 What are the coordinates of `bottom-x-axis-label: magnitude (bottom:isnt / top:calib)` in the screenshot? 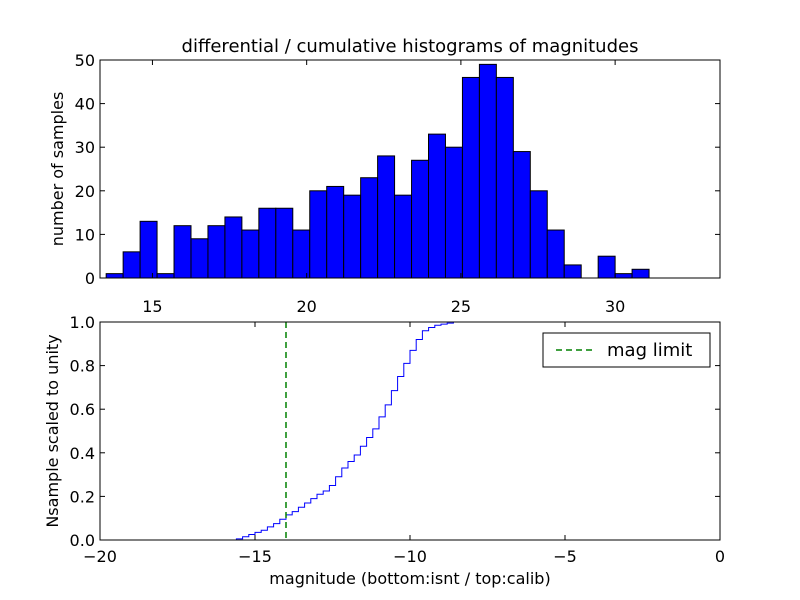 It's located at (409, 578).